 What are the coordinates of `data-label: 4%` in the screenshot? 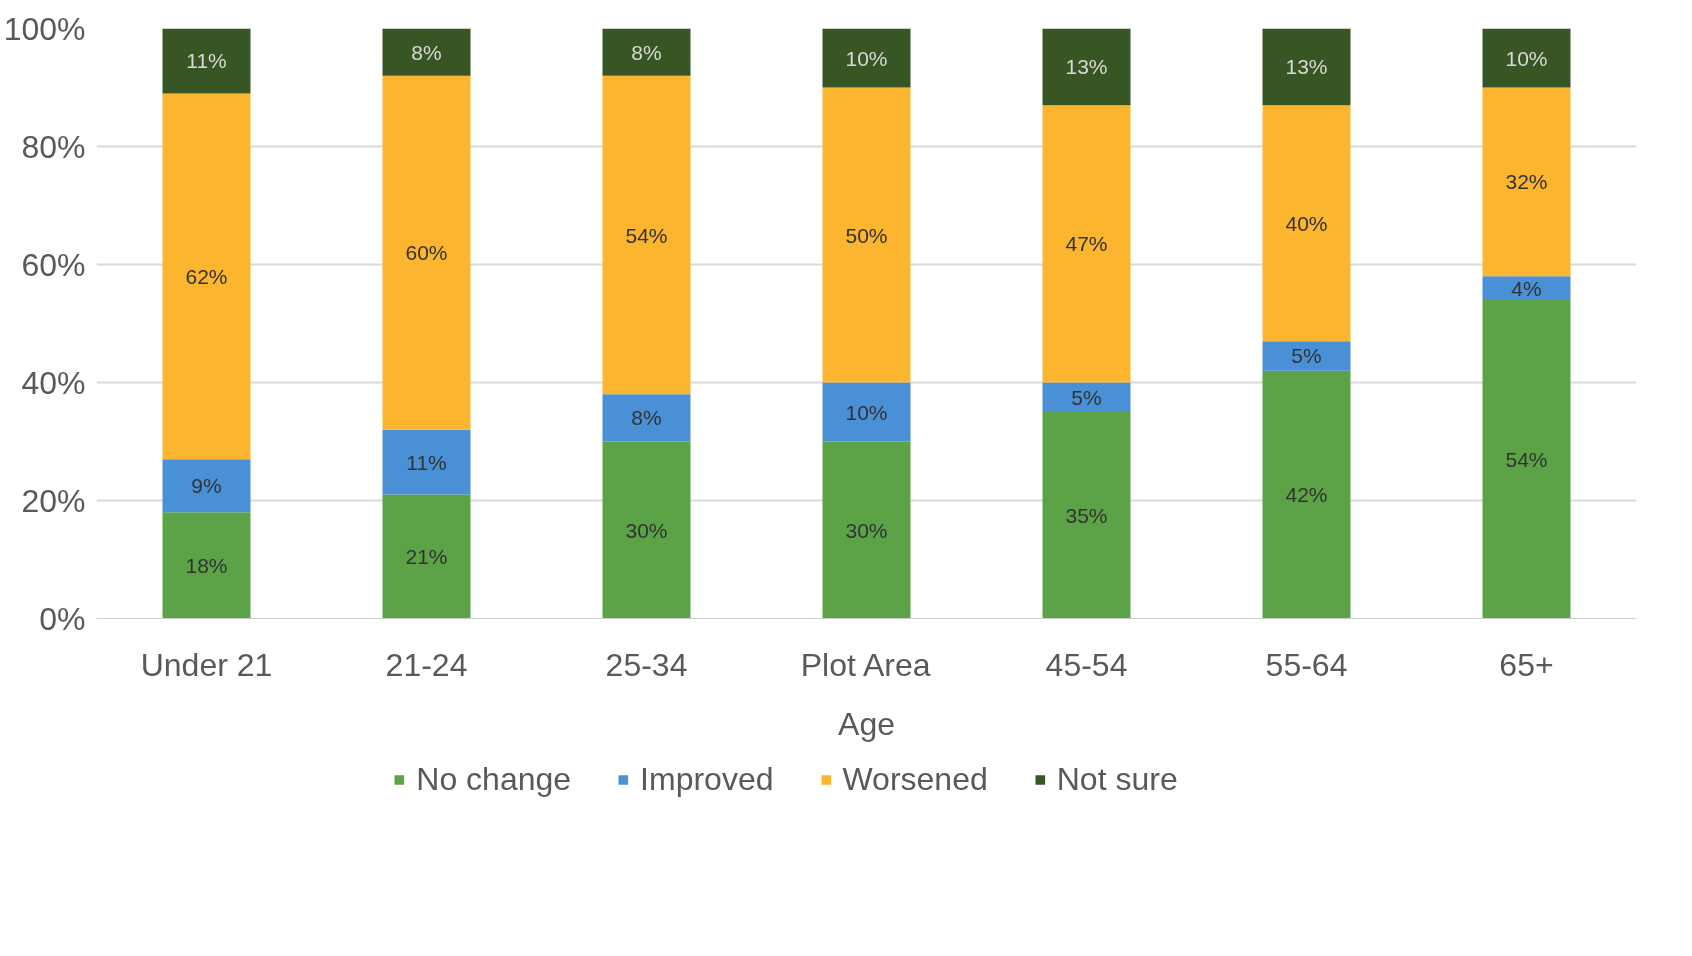 It's located at (1526, 288).